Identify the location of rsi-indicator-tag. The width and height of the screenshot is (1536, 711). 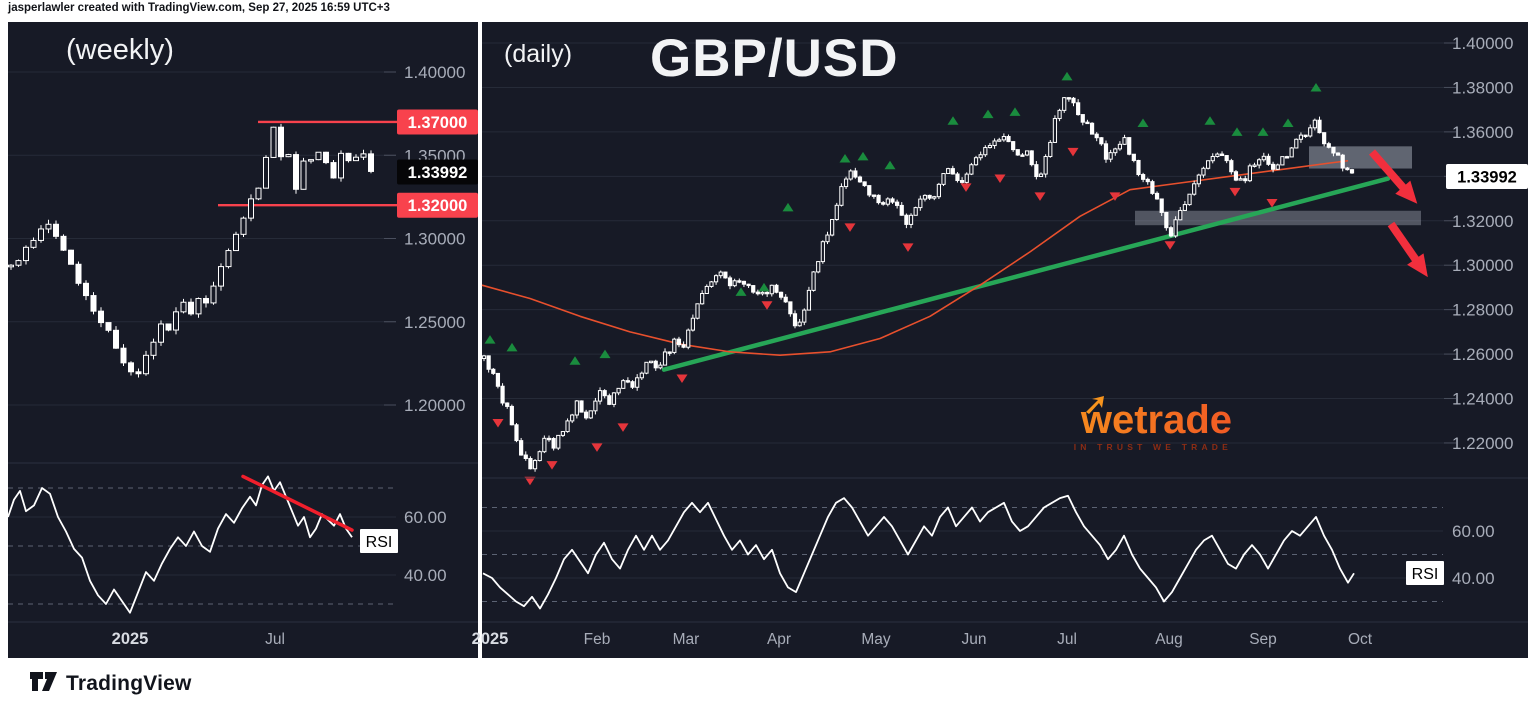
(379, 541).